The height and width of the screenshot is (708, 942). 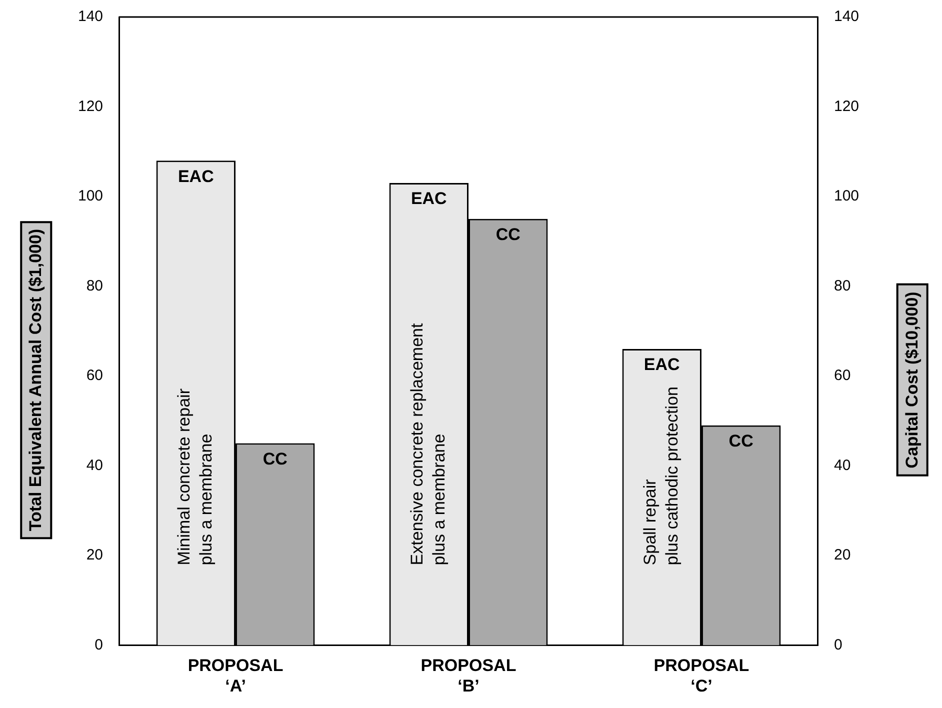 What do you see at coordinates (95, 375) in the screenshot?
I see `y-tick-label: 60` at bounding box center [95, 375].